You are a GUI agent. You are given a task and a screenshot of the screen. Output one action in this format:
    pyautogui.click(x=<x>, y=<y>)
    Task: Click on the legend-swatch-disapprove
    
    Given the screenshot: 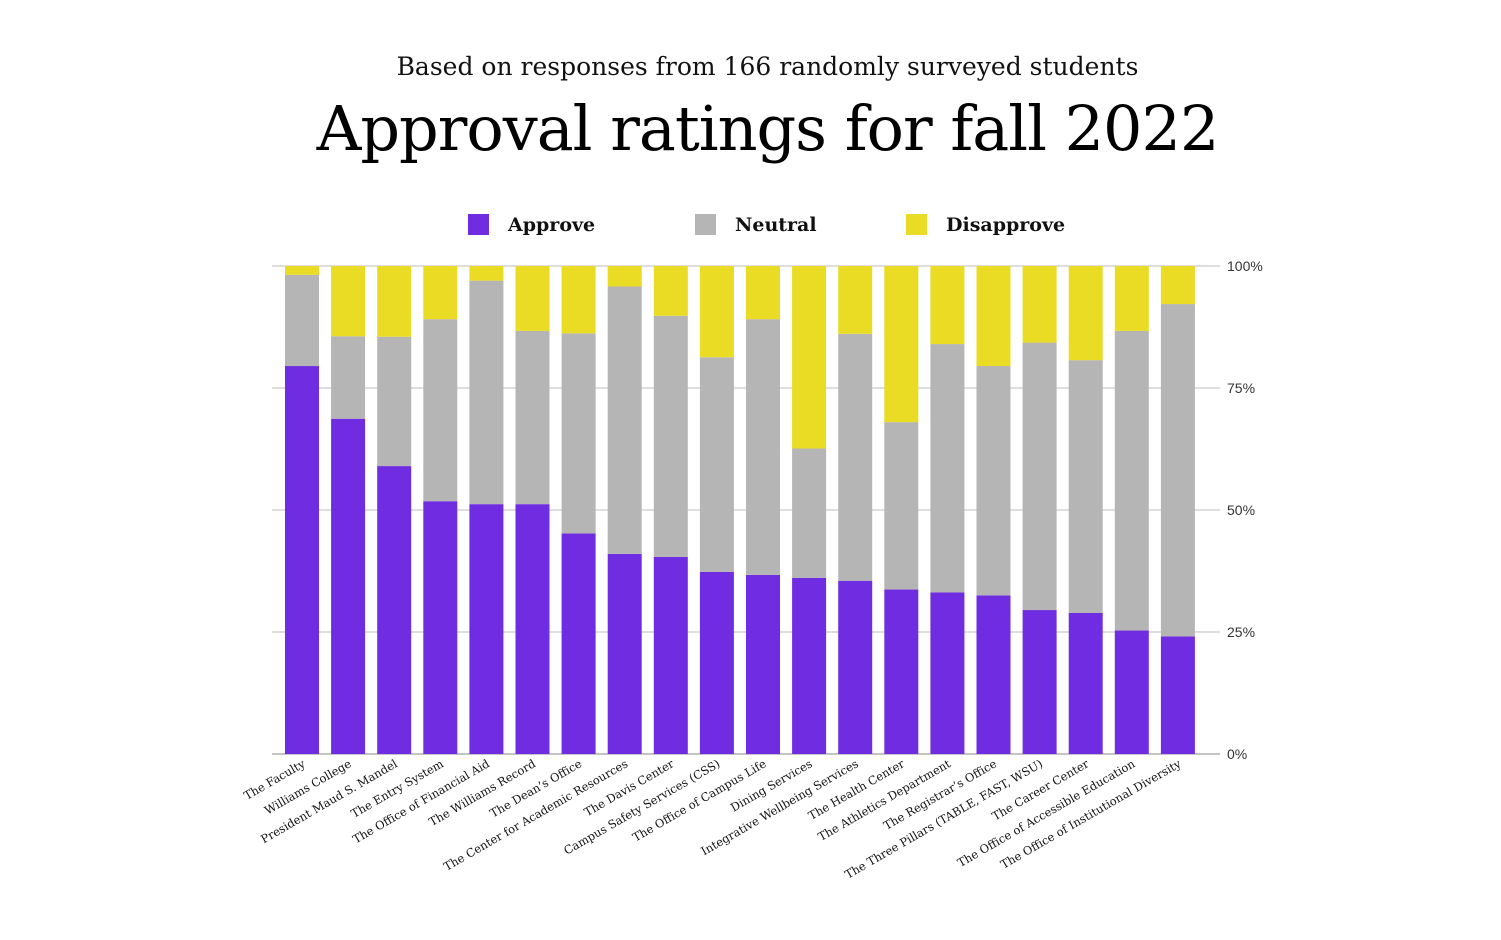 What is the action you would take?
    pyautogui.click(x=916, y=224)
    